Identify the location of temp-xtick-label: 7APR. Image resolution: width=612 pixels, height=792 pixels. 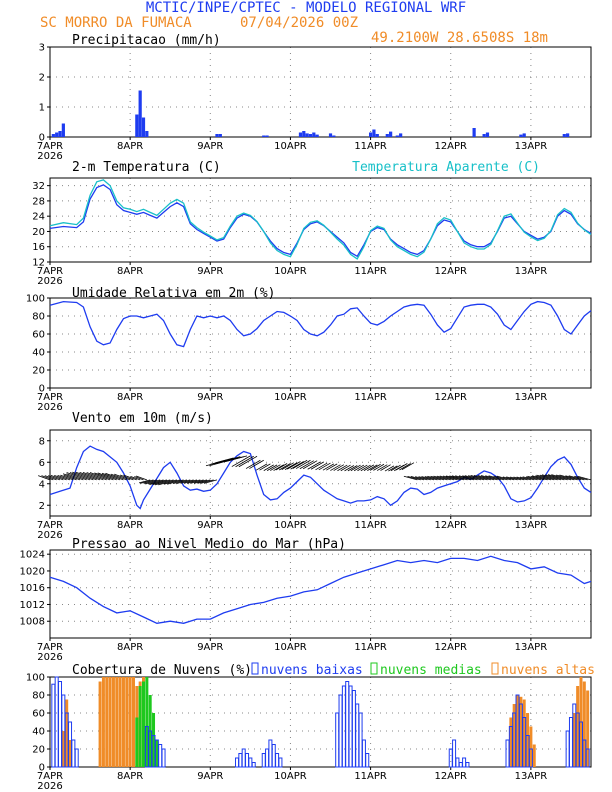
(50, 271).